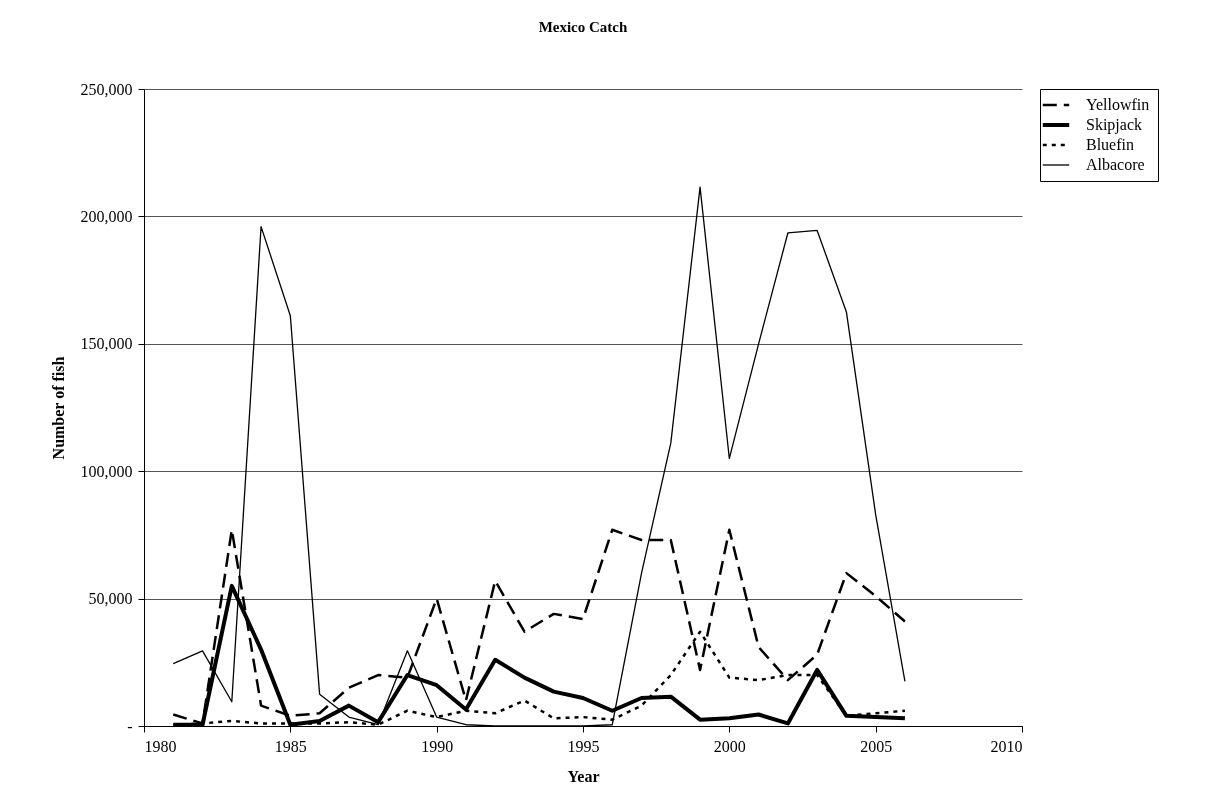  What do you see at coordinates (106, 344) in the screenshot?
I see `y-tick-label: 150,000` at bounding box center [106, 344].